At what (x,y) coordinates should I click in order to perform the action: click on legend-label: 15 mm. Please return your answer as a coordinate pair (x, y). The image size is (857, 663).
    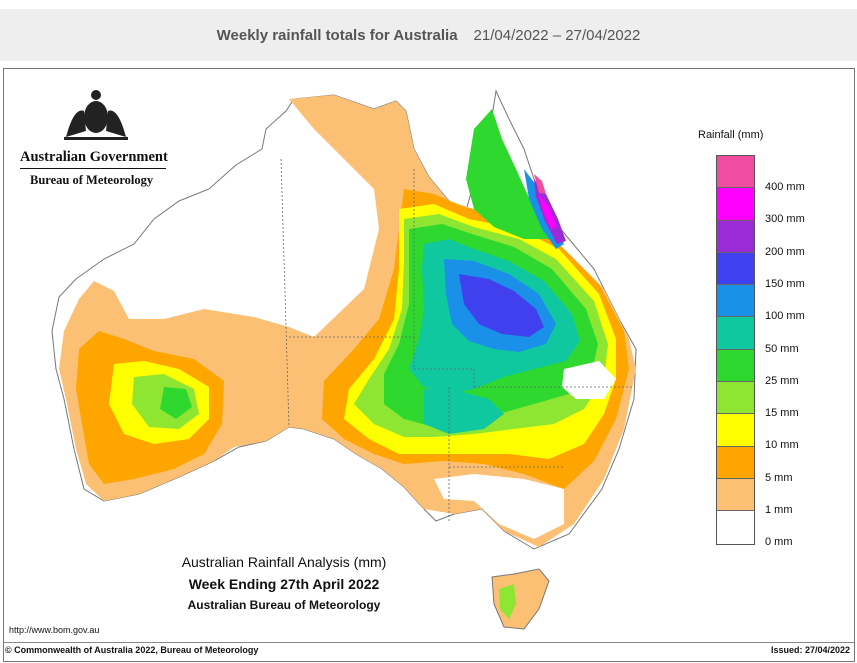
    Looking at the image, I should click on (782, 413).